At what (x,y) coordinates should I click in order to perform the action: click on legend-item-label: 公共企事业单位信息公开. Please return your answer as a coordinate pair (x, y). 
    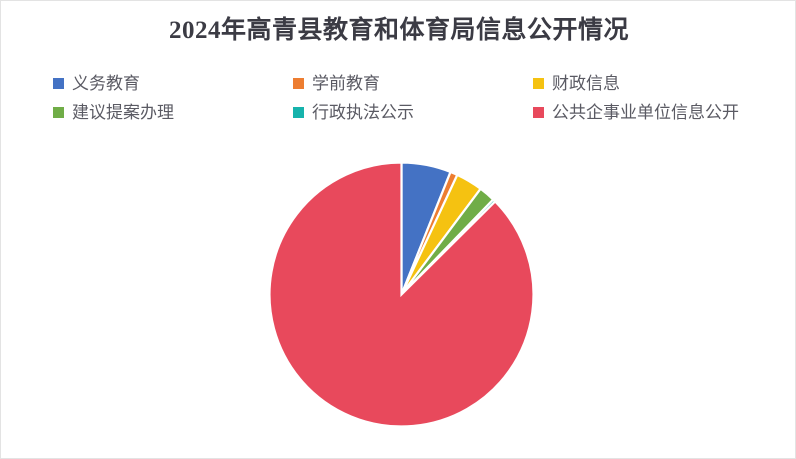
    Looking at the image, I should click on (645, 112).